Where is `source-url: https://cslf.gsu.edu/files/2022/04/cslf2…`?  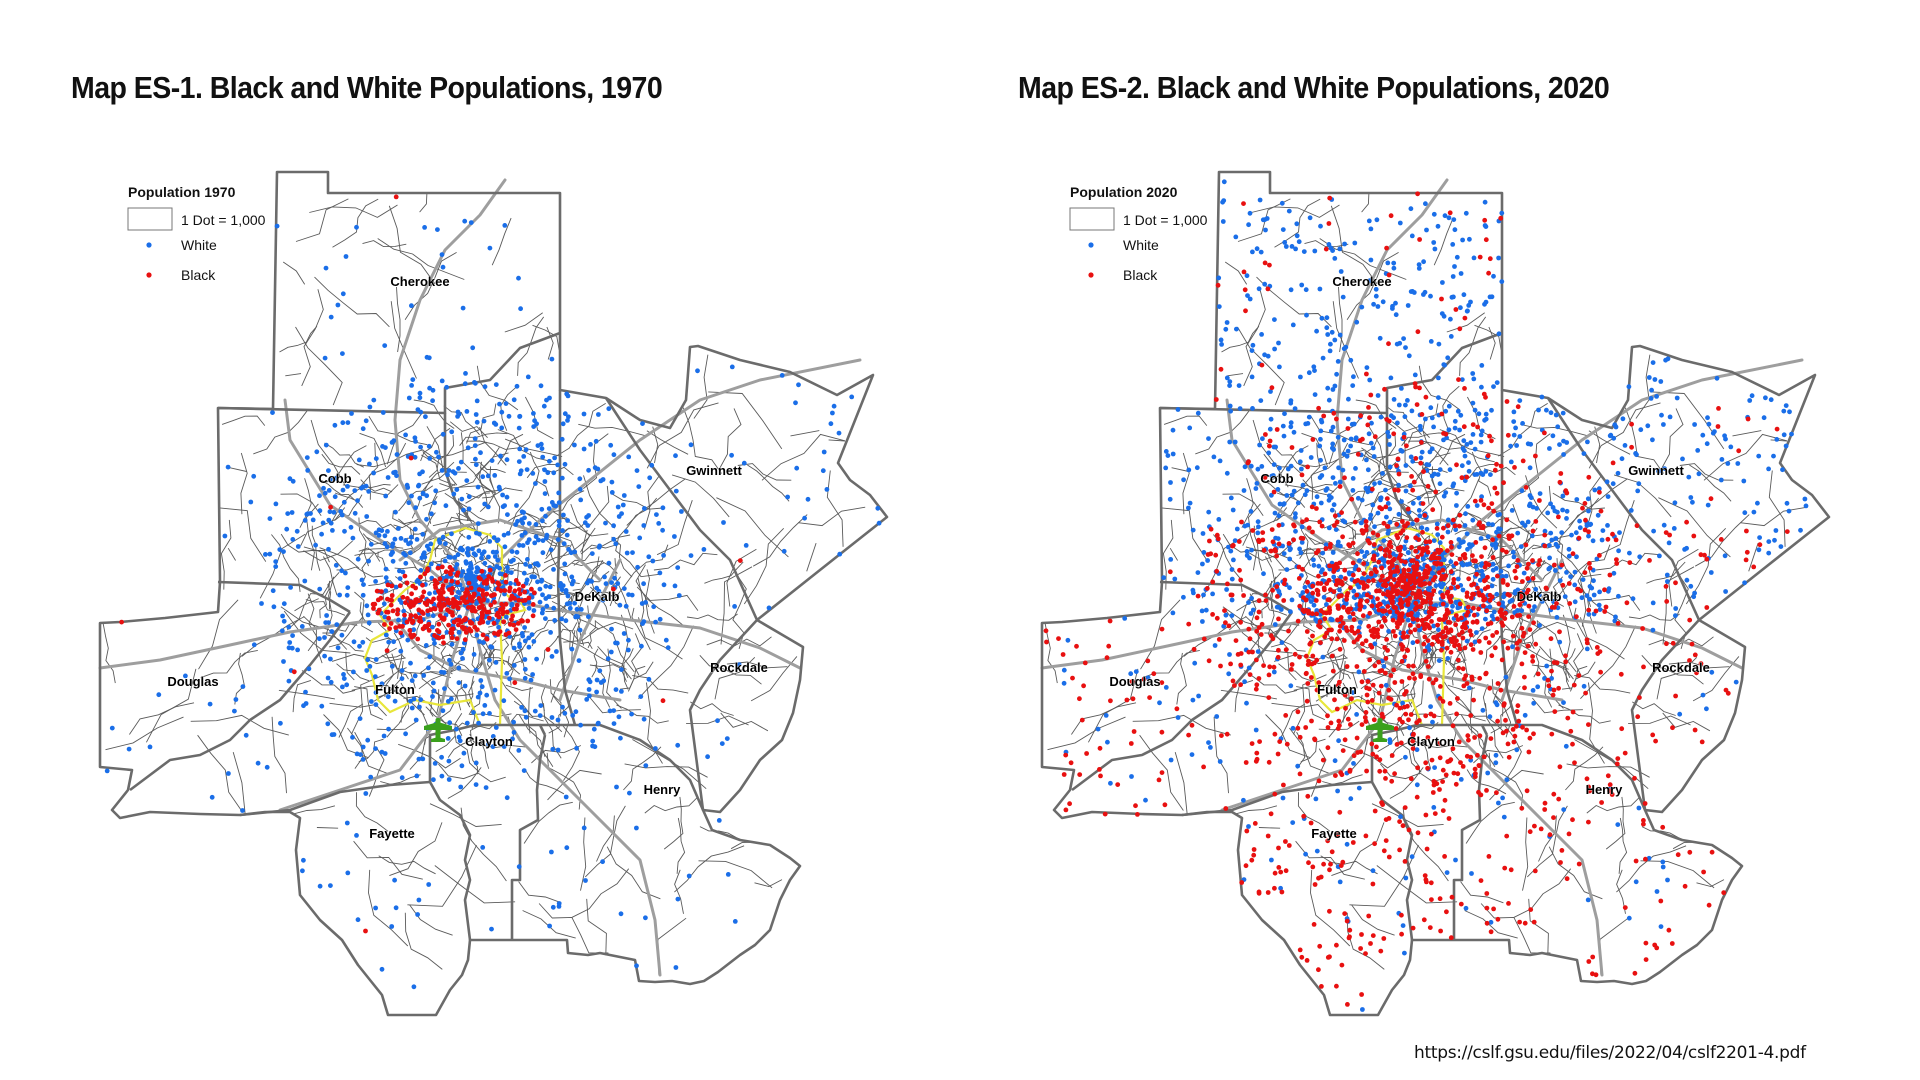
source-url: https://cslf.gsu.edu/files/2022/04/cslf2… is located at coordinates (1610, 1053).